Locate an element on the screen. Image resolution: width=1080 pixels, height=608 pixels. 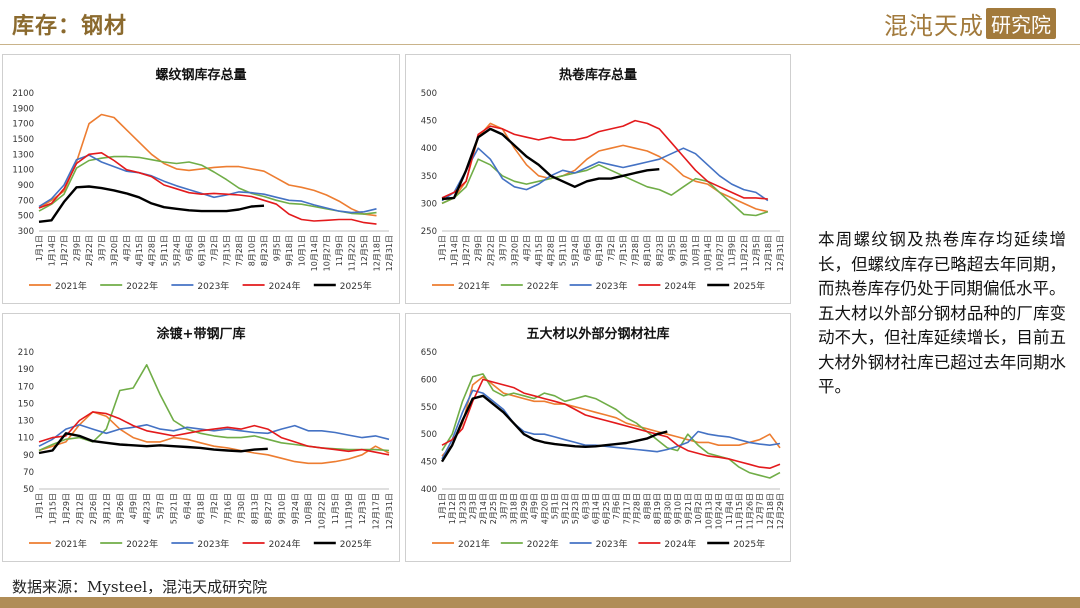
y-tick-label: 700 is located at coordinates (26, 201).